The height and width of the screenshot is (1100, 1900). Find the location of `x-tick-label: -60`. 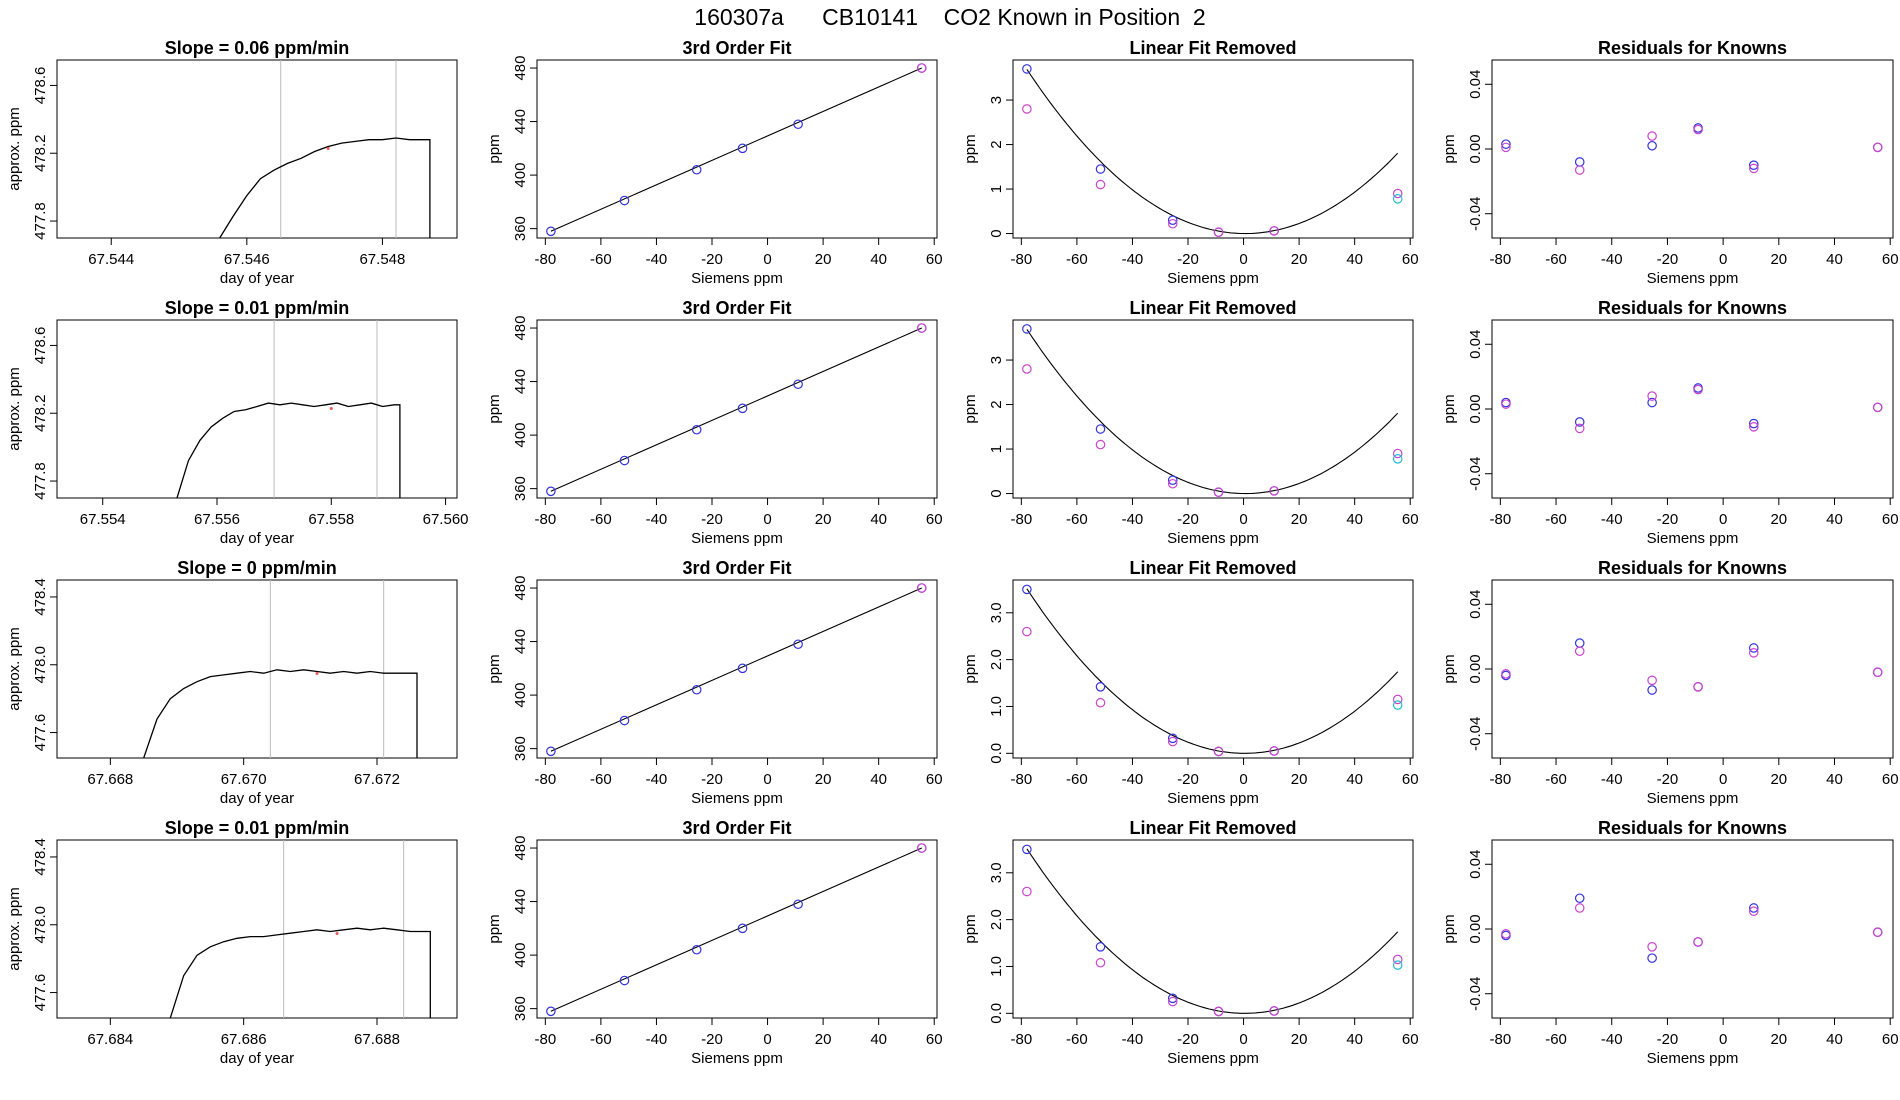

x-tick-label: -60 is located at coordinates (601, 519).